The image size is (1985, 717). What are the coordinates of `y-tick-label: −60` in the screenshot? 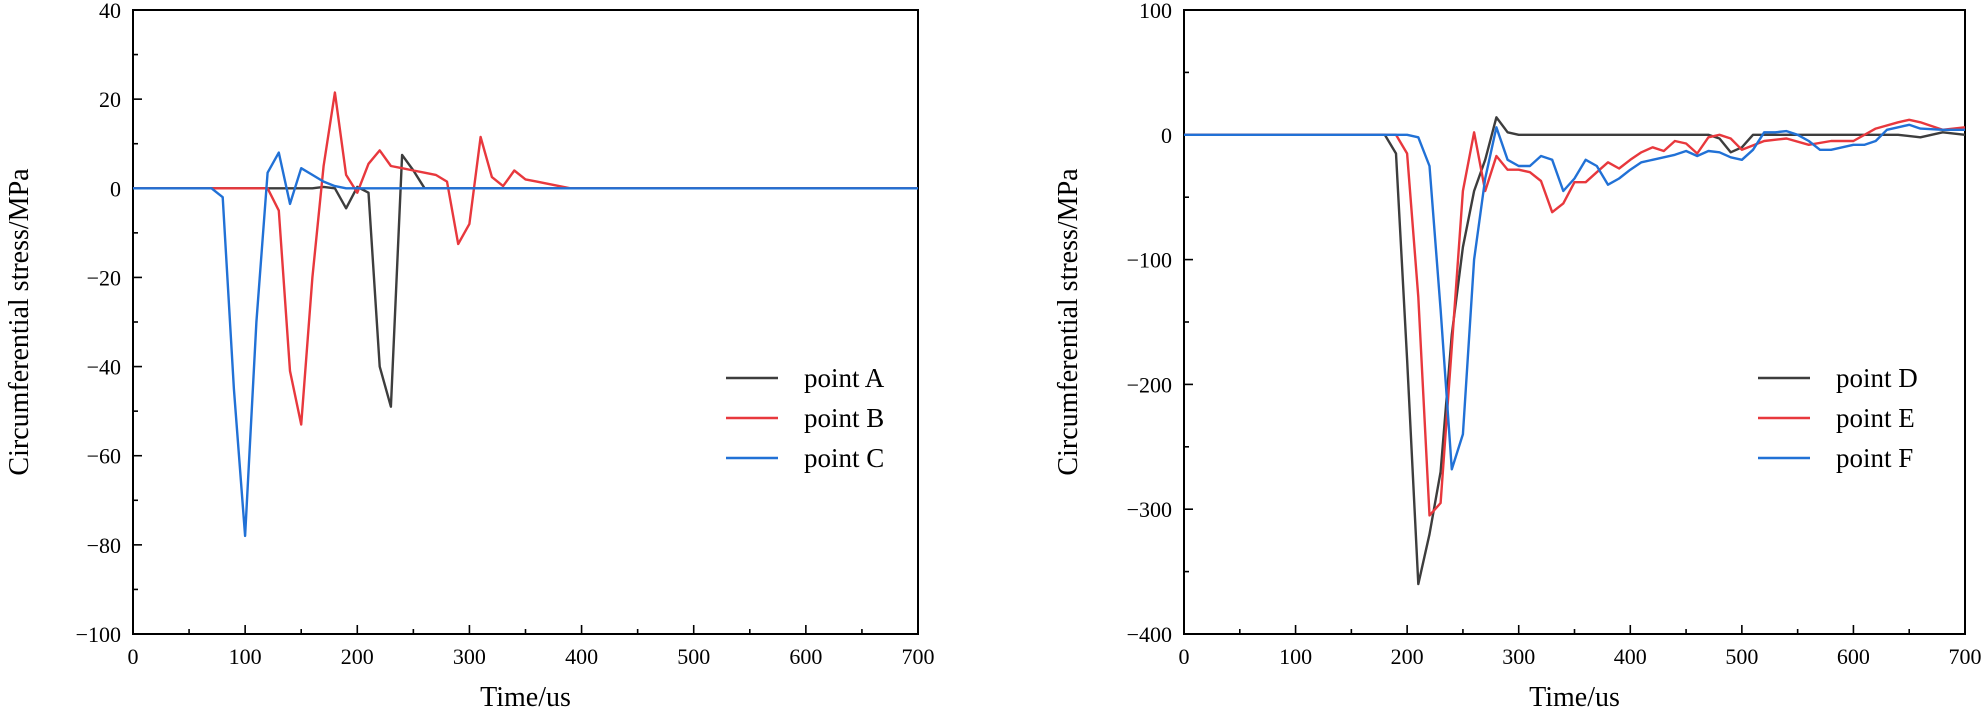 It's located at (104, 456).